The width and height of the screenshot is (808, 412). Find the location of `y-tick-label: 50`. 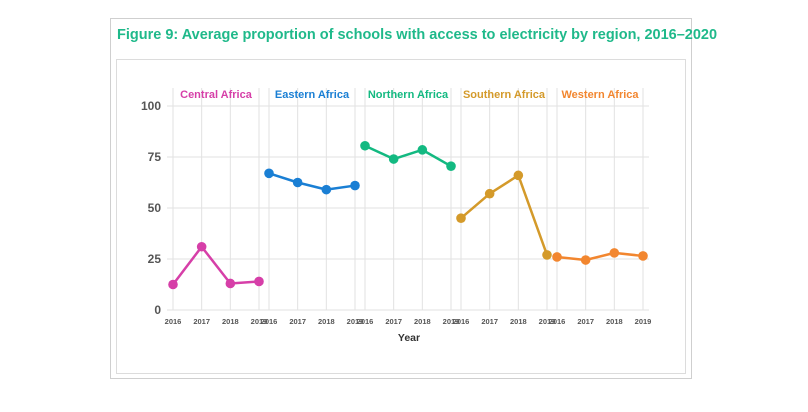

y-tick-label: 50 is located at coordinates (155, 208).